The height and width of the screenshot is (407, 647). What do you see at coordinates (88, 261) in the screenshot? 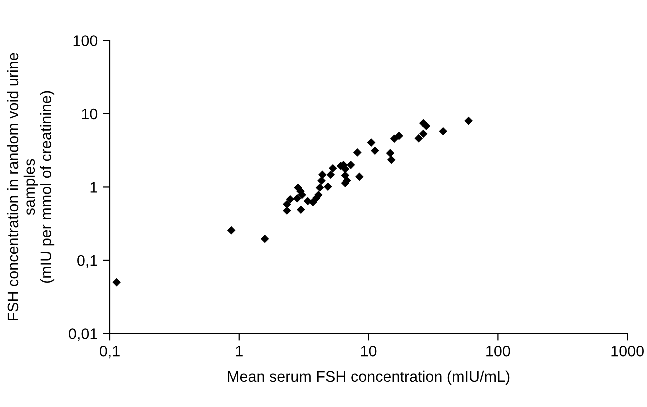
I see `y-tick-label: 0,1` at bounding box center [88, 261].